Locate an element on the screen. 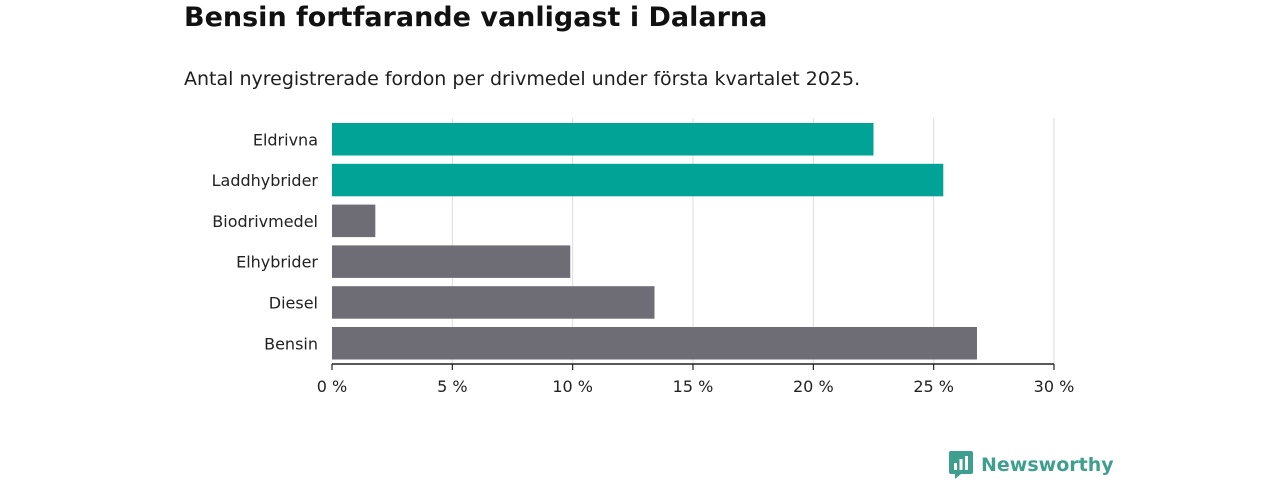 The height and width of the screenshot is (480, 1280). newsworthy-logo: Newsworthy is located at coordinates (1031, 465).